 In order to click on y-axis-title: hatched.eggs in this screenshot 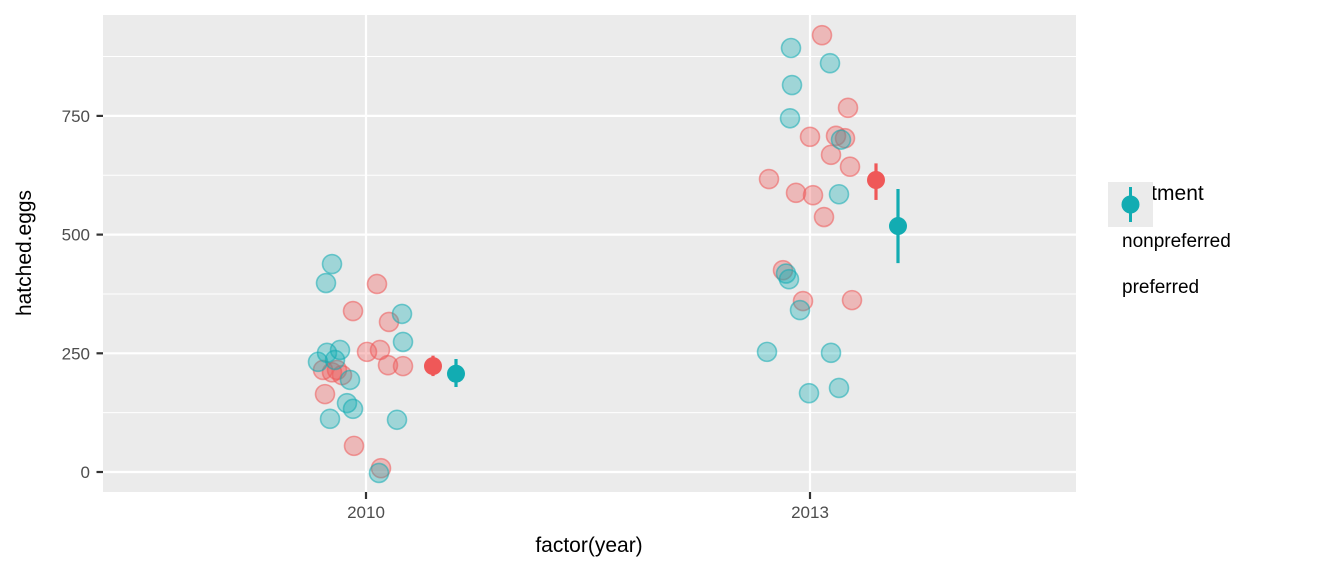, I will do `click(24, 253)`.